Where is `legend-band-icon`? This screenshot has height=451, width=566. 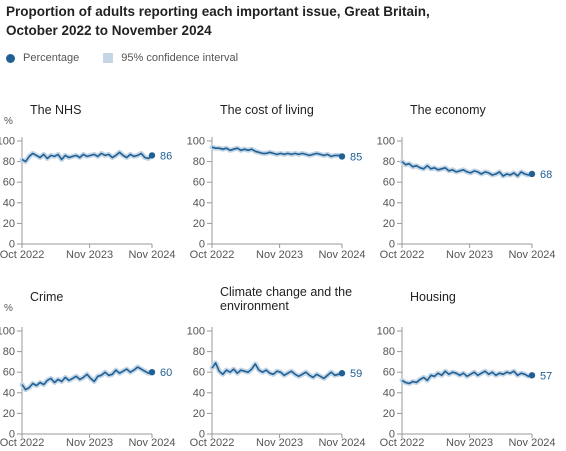 legend-band-icon is located at coordinates (108, 58).